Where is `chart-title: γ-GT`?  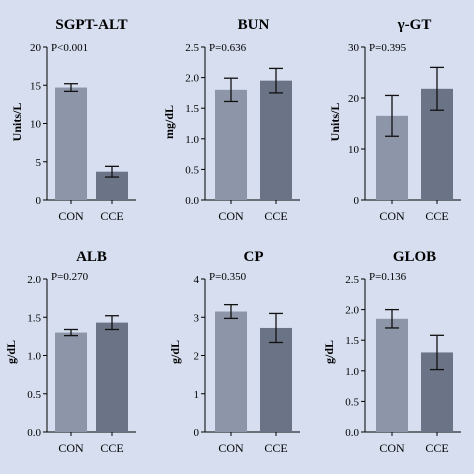 chart-title: γ-GT is located at coordinates (414, 25).